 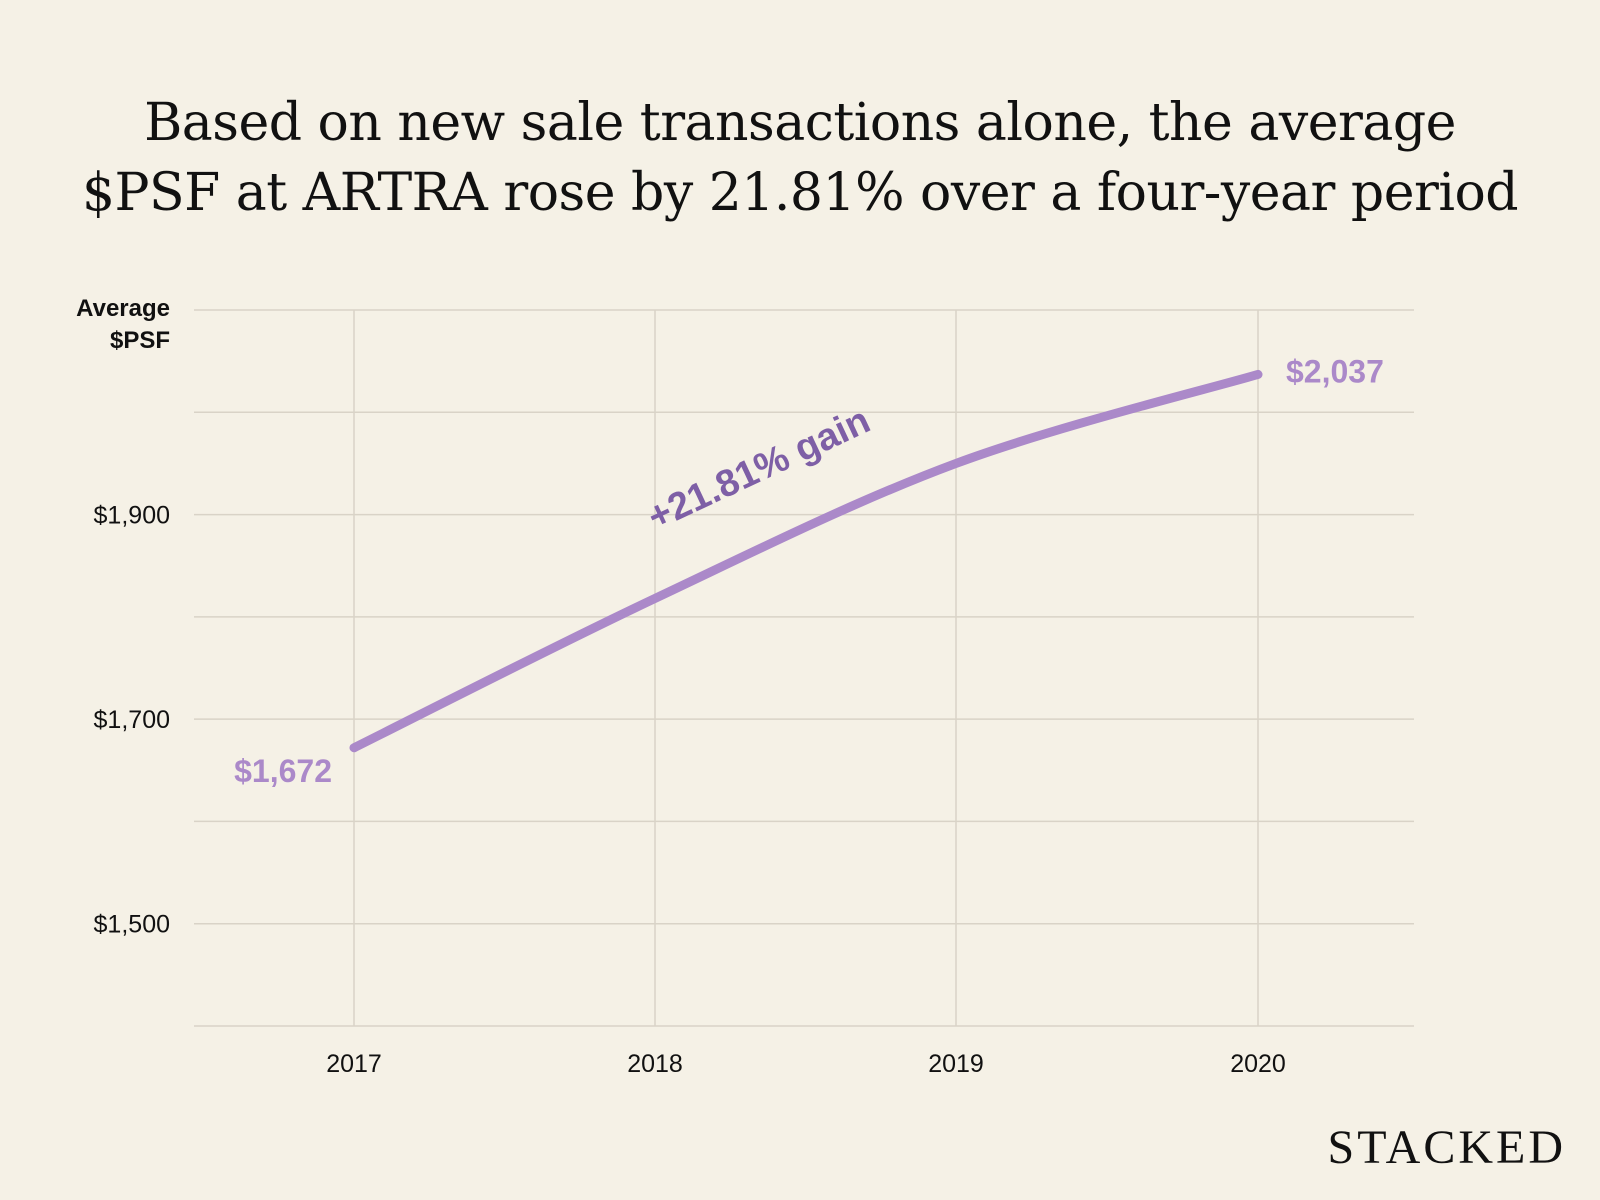 I want to click on brand-logo: STACKED, so click(x=1446, y=1147).